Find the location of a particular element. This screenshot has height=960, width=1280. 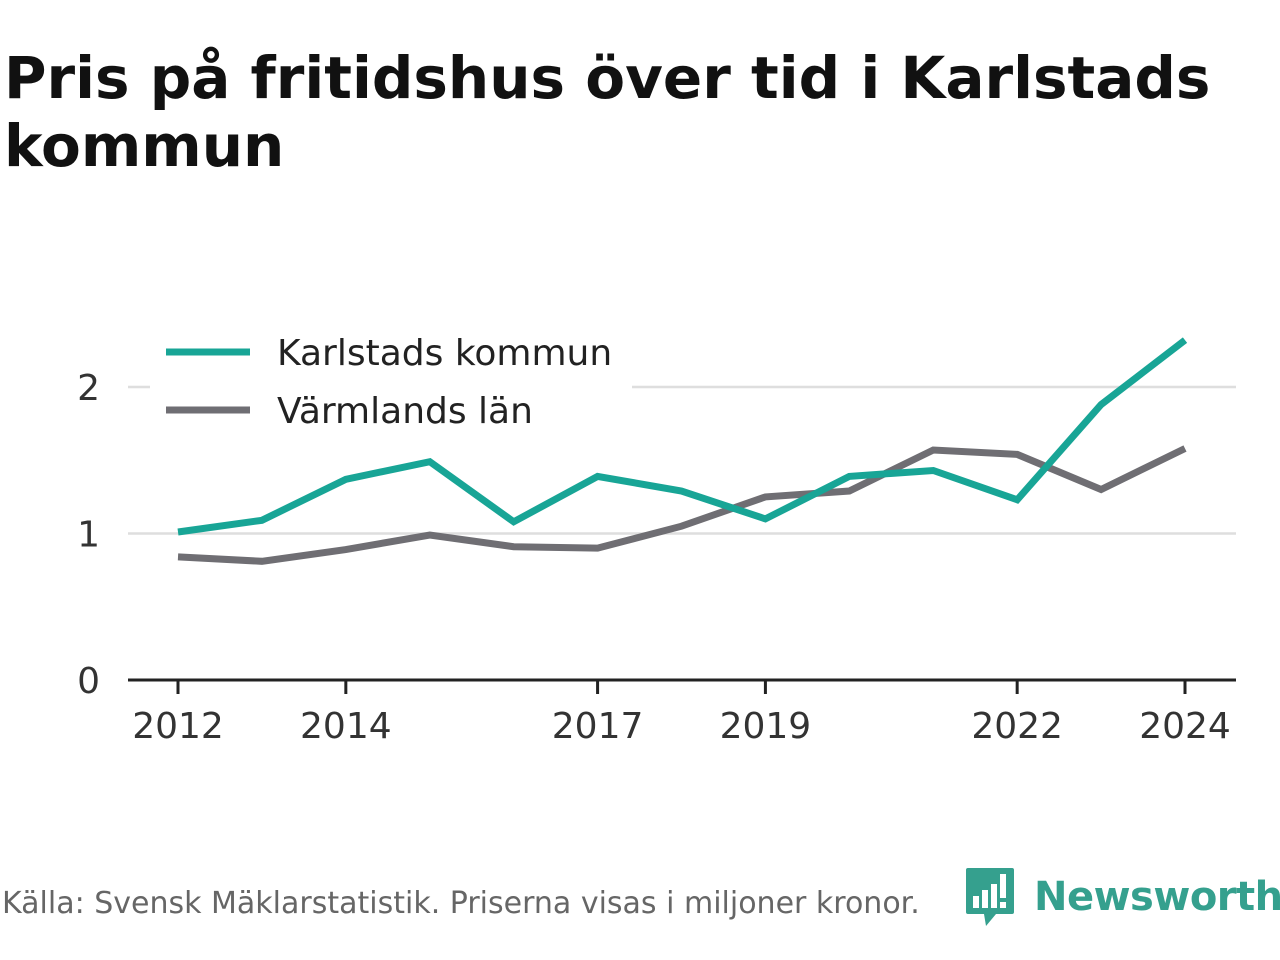

x-tick-label: 2017 is located at coordinates (598, 726).